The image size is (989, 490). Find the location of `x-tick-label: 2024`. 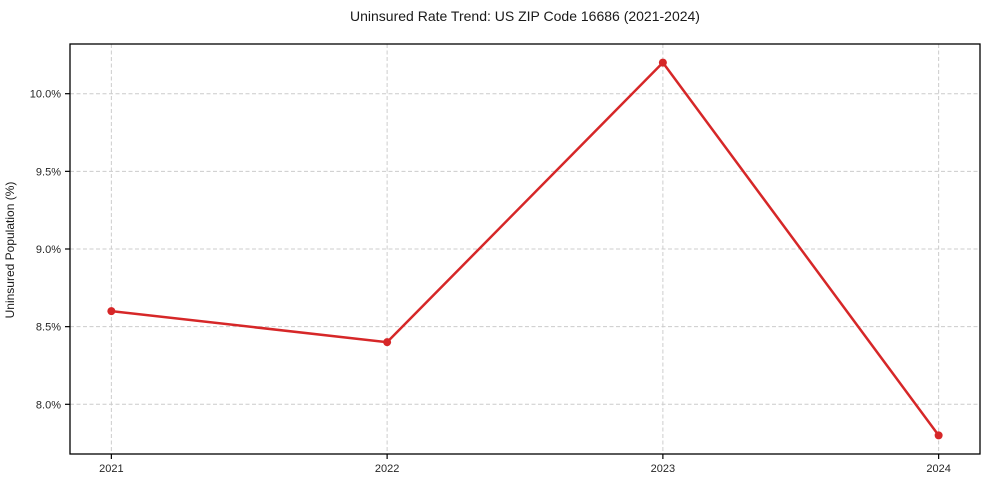

x-tick-label: 2024 is located at coordinates (938, 469).